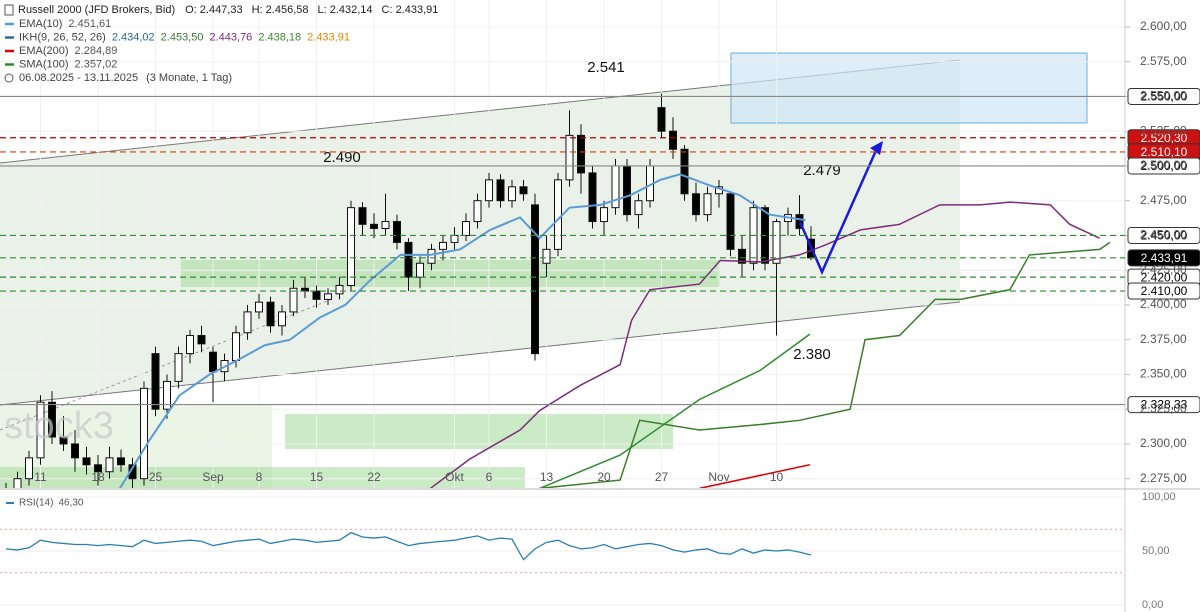 Image resolution: width=1200 pixels, height=612 pixels. What do you see at coordinates (1163, 339) in the screenshot?
I see `y-tick-label: 2.375,00` at bounding box center [1163, 339].